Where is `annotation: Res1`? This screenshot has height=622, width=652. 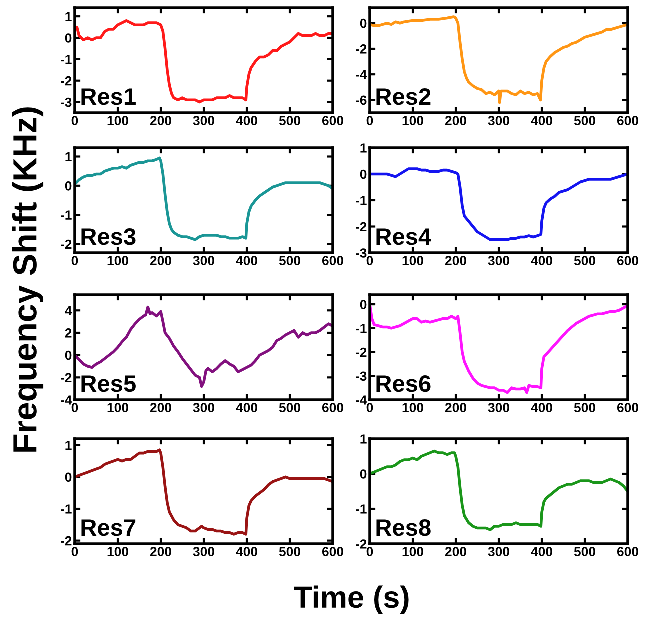 annotation: Res1 is located at coordinates (109, 97).